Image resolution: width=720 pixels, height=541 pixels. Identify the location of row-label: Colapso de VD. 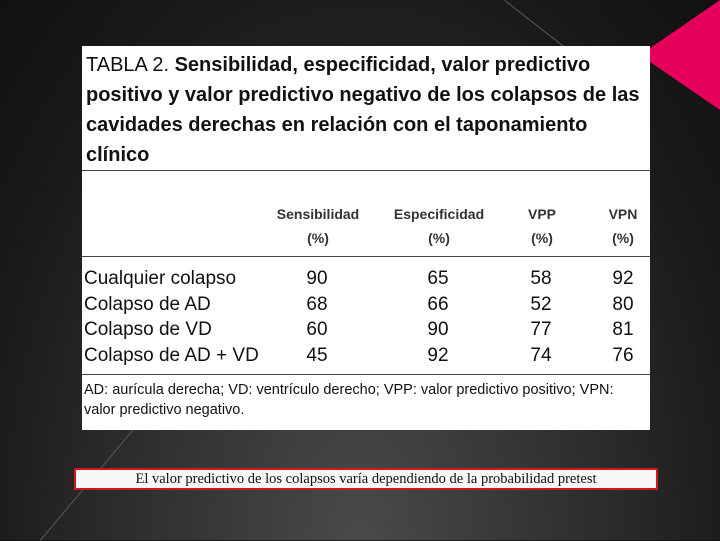
(148, 329).